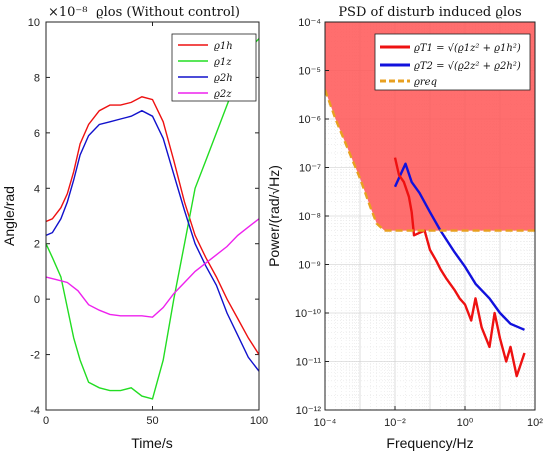 The height and width of the screenshot is (457, 550). Describe the element at coordinates (223, 94) in the screenshot. I see `legend-label-rho2z: ϱ2z` at that location.